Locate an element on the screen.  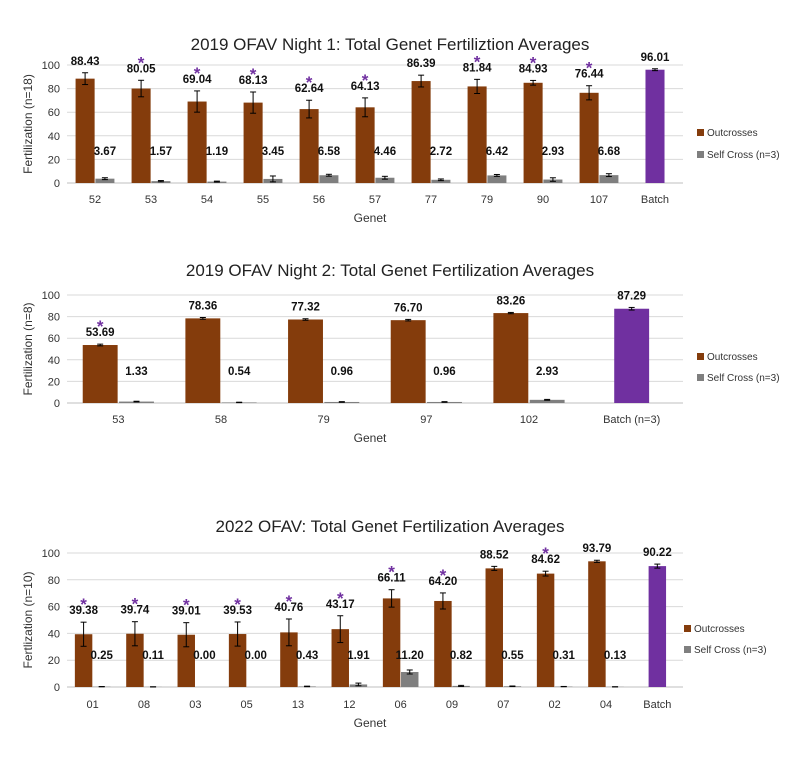
x-tick-label: 07 is located at coordinates (503, 705).